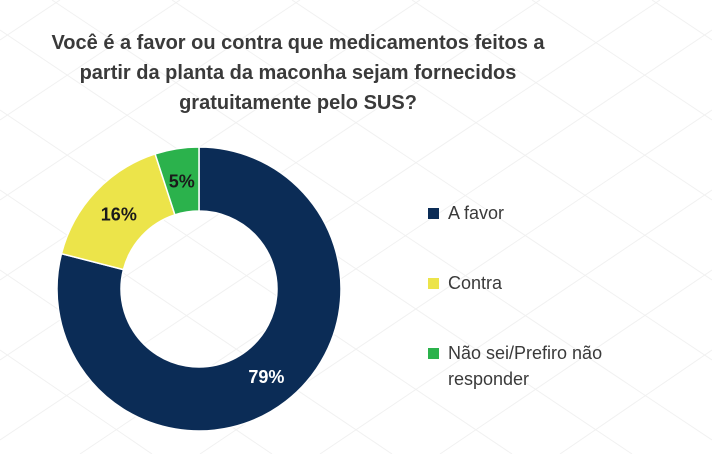  I want to click on legend-swatch-a-favor, so click(433, 213).